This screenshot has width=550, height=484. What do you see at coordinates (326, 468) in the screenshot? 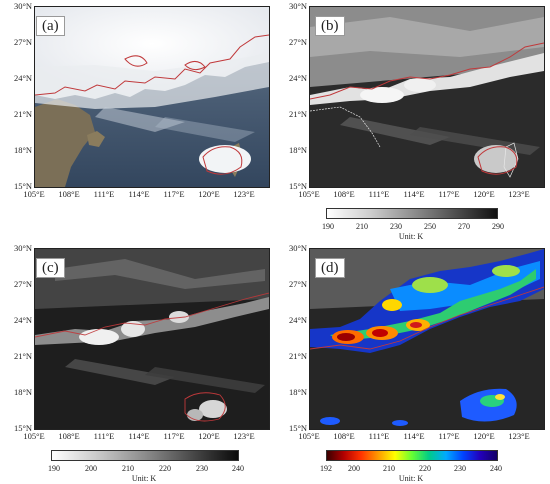
I see `colorbar-tick: 192` at bounding box center [326, 468].